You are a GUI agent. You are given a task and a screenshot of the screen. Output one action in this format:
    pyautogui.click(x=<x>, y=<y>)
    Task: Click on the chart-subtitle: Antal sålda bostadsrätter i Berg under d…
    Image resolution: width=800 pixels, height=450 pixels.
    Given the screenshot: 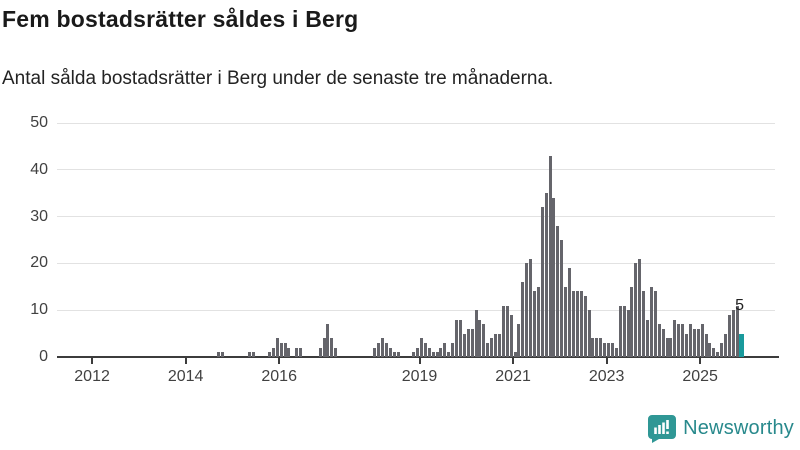 What is the action you would take?
    pyautogui.click(x=278, y=78)
    